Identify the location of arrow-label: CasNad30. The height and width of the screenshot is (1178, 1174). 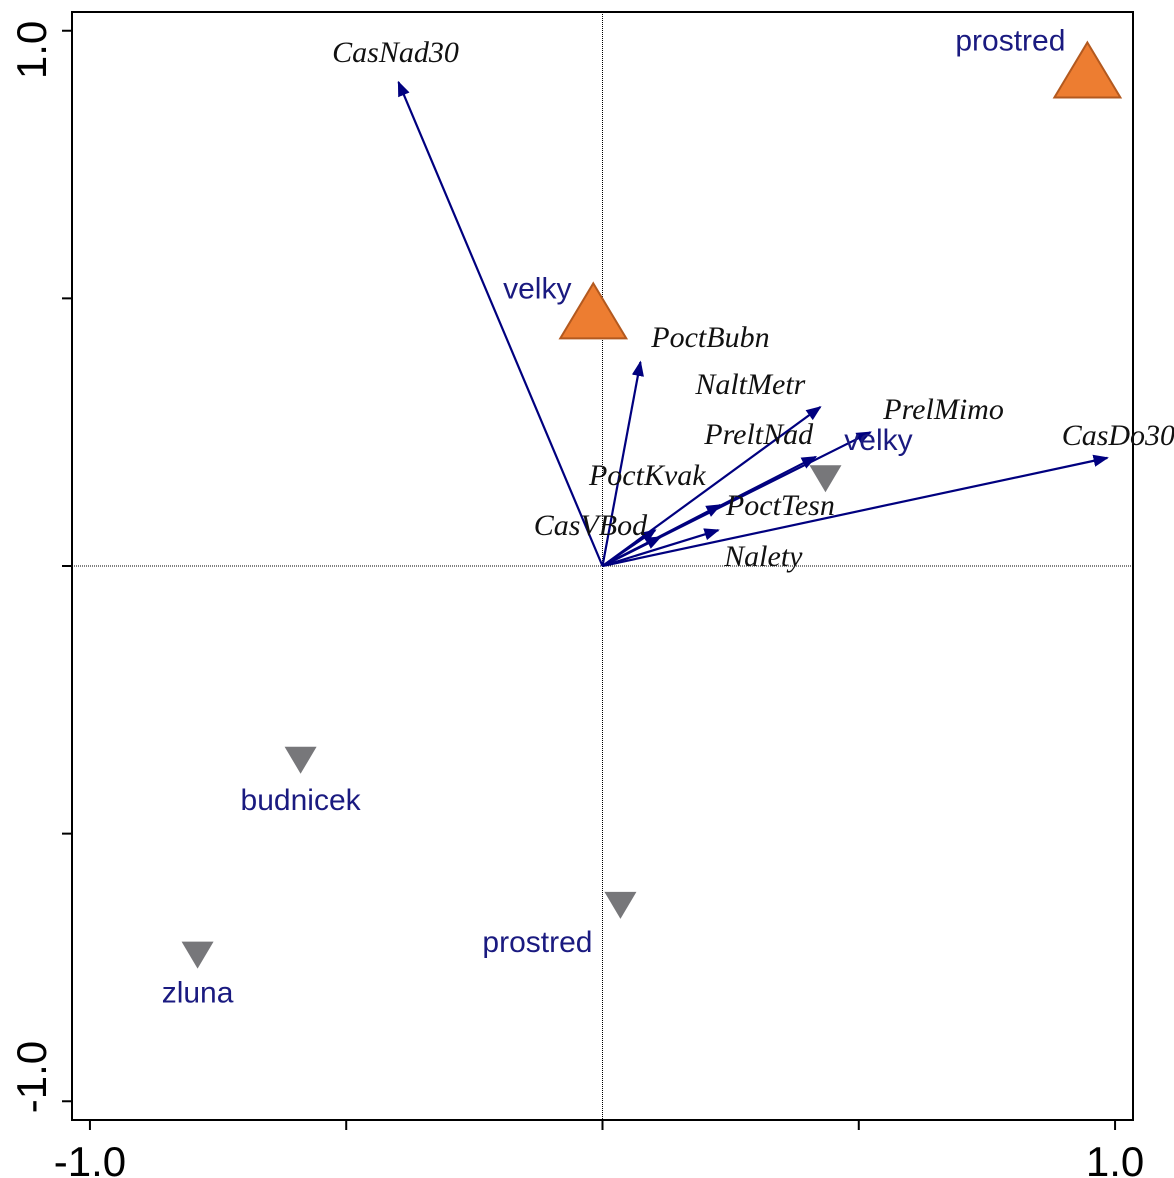
(395, 52).